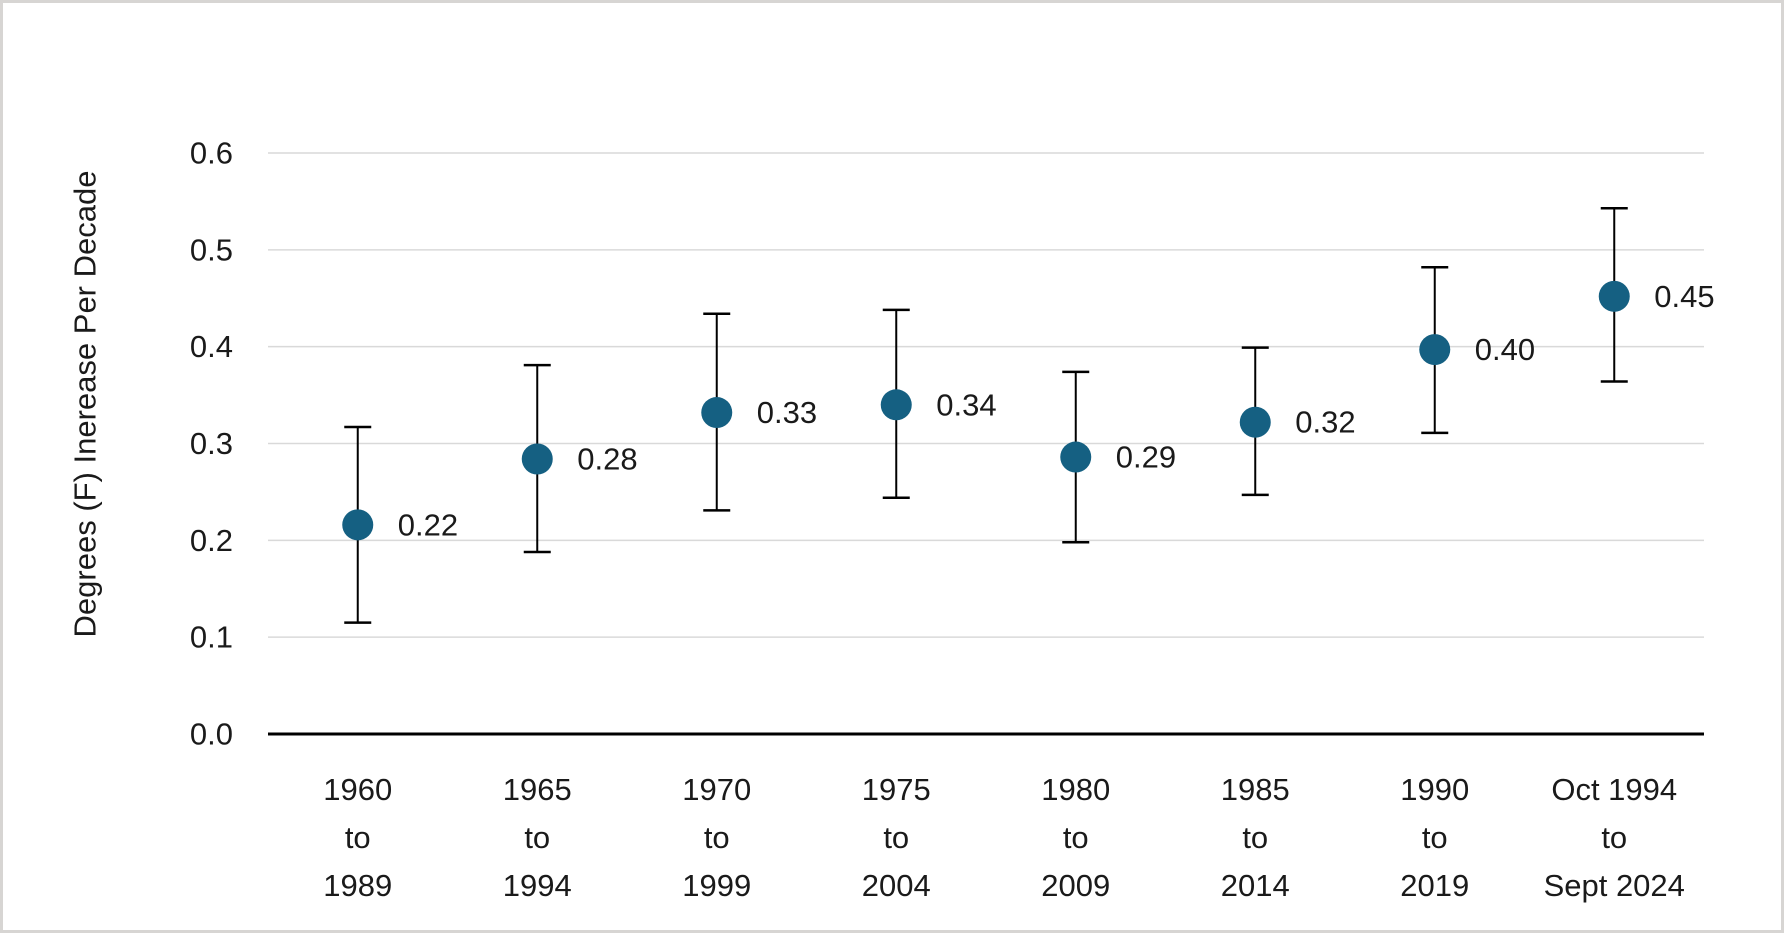  Describe the element at coordinates (1505, 349) in the screenshot. I see `data-point-label: 0.40` at that location.